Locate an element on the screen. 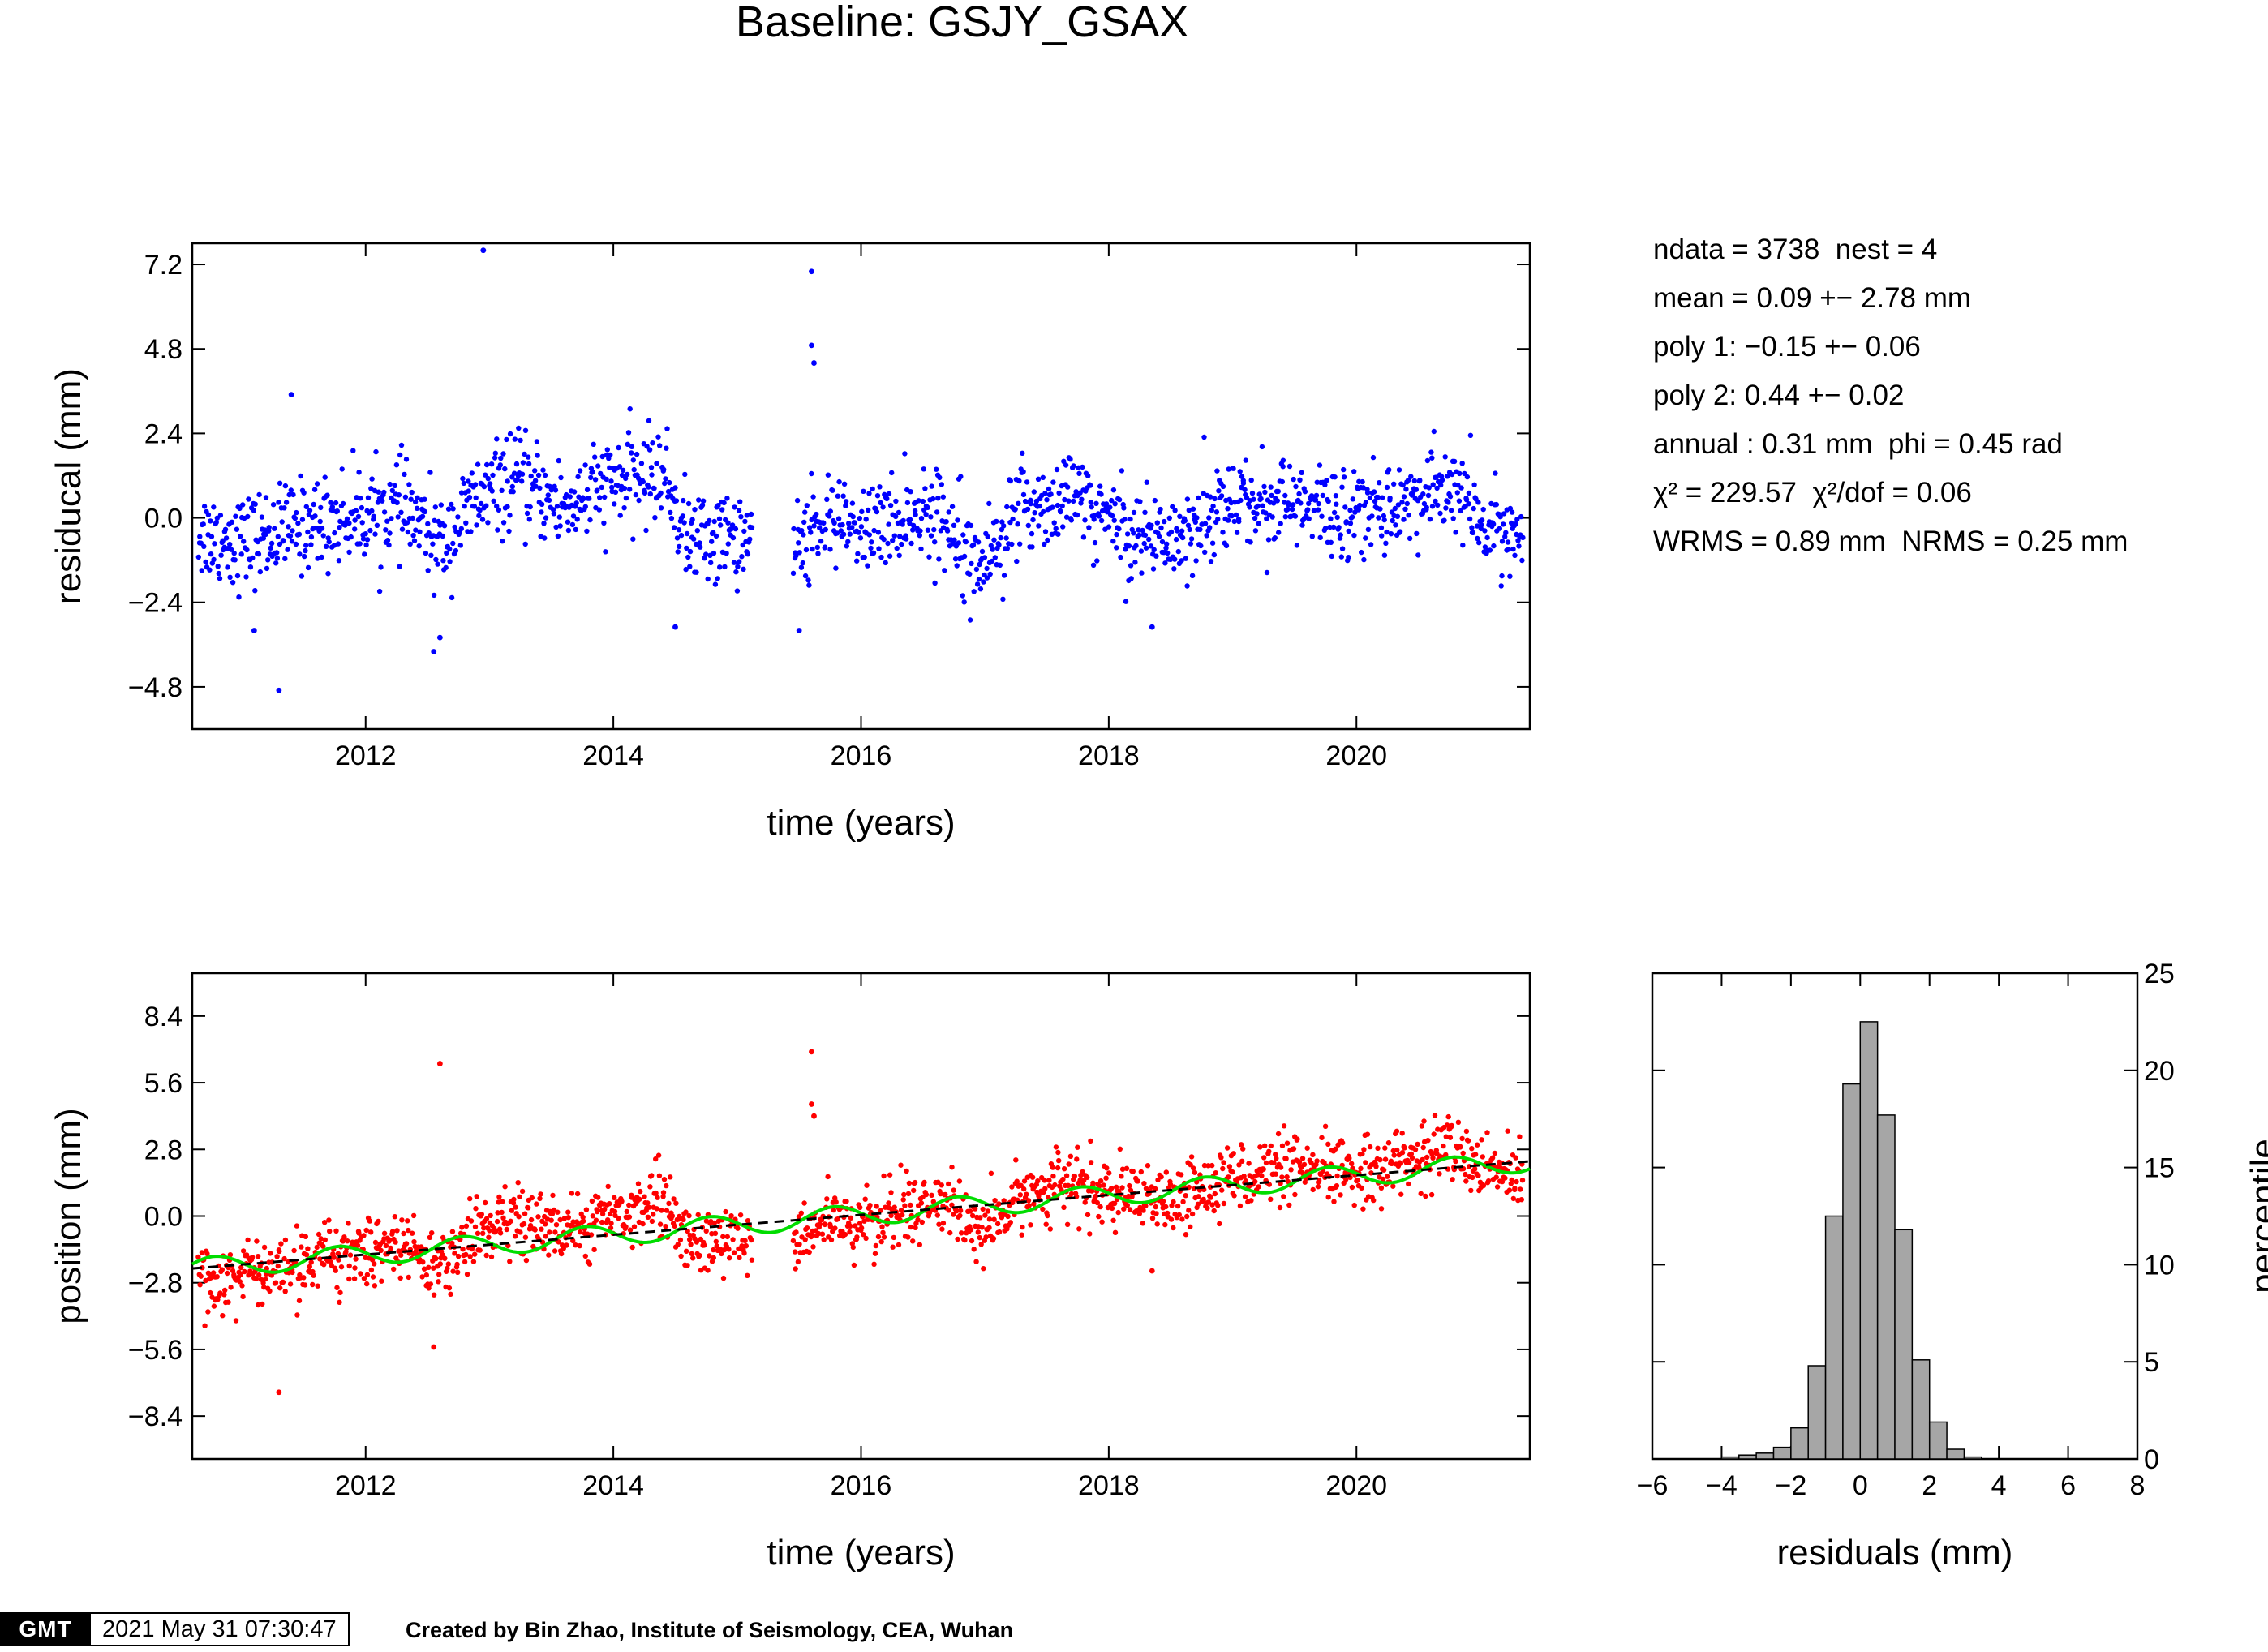  stat-chi-line: χ² = 229.57 χ²/dof = 0.06 is located at coordinates (1812, 492).